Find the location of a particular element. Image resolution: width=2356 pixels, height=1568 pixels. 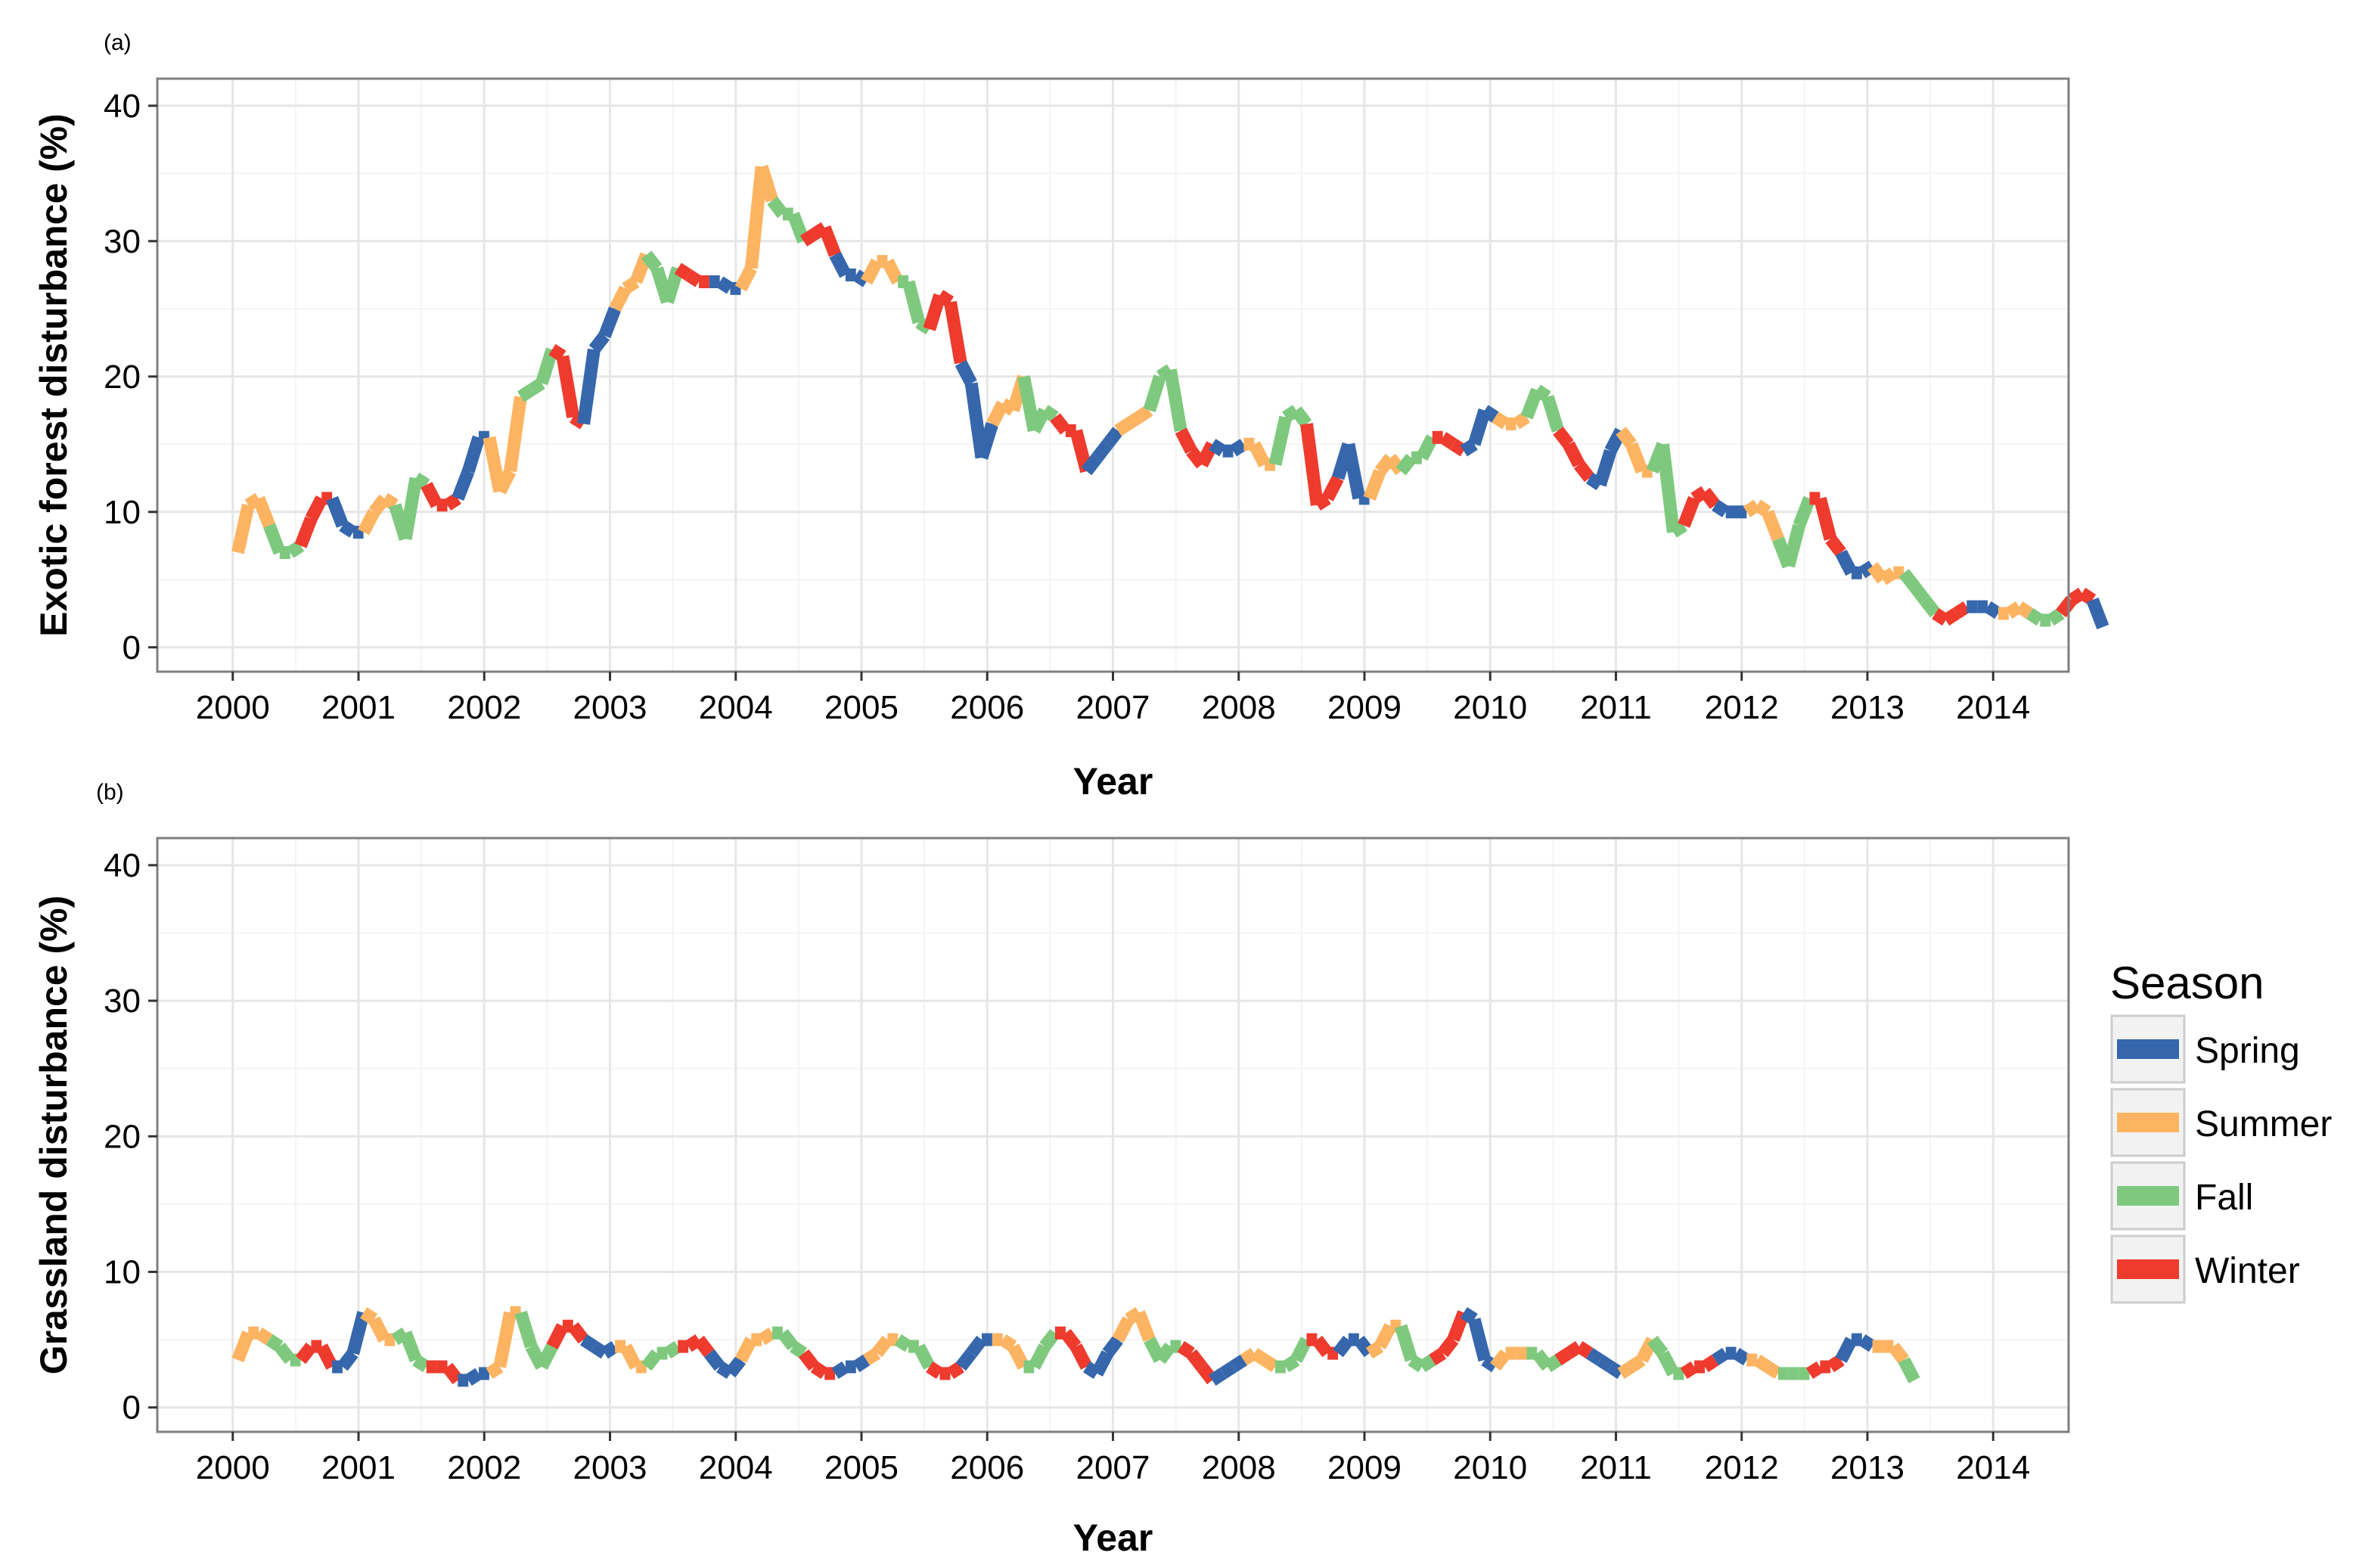

legend-swatch-spring is located at coordinates (2148, 1049).